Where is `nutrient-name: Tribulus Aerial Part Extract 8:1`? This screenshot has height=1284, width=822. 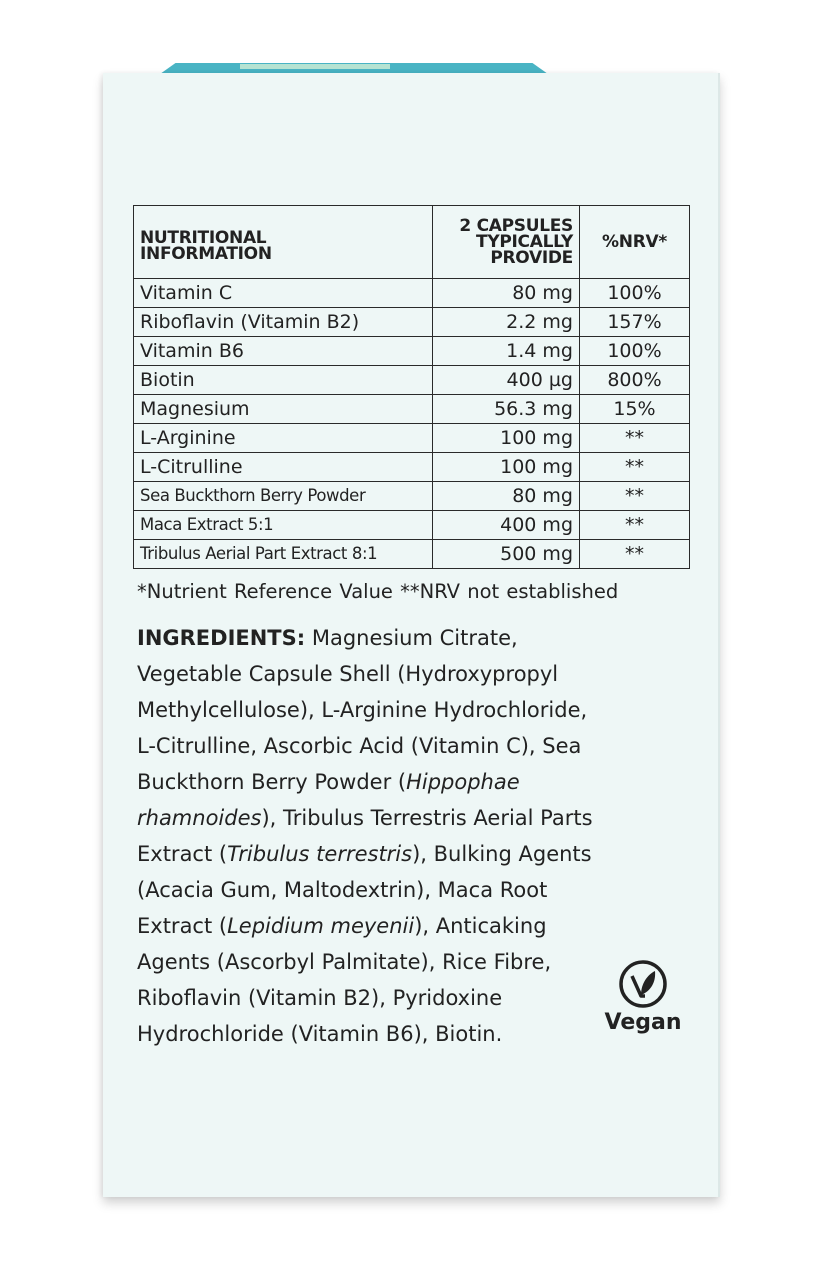
nutrient-name: Tribulus Aerial Part Extract 8:1 is located at coordinates (283, 554).